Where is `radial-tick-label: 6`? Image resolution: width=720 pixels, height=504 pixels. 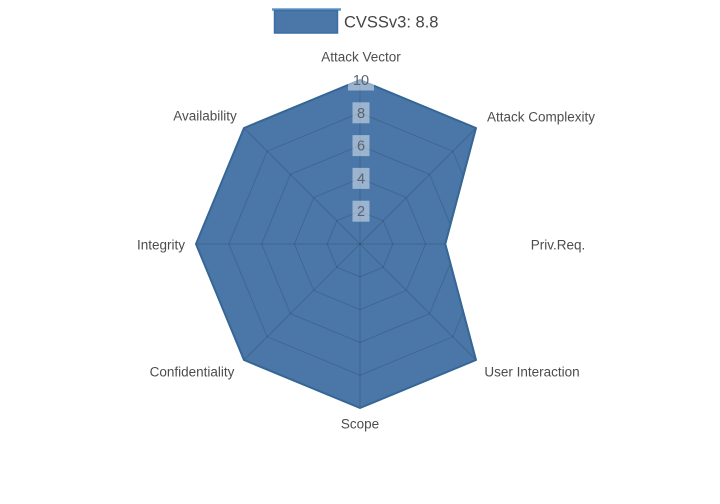
radial-tick-label: 6 is located at coordinates (361, 147).